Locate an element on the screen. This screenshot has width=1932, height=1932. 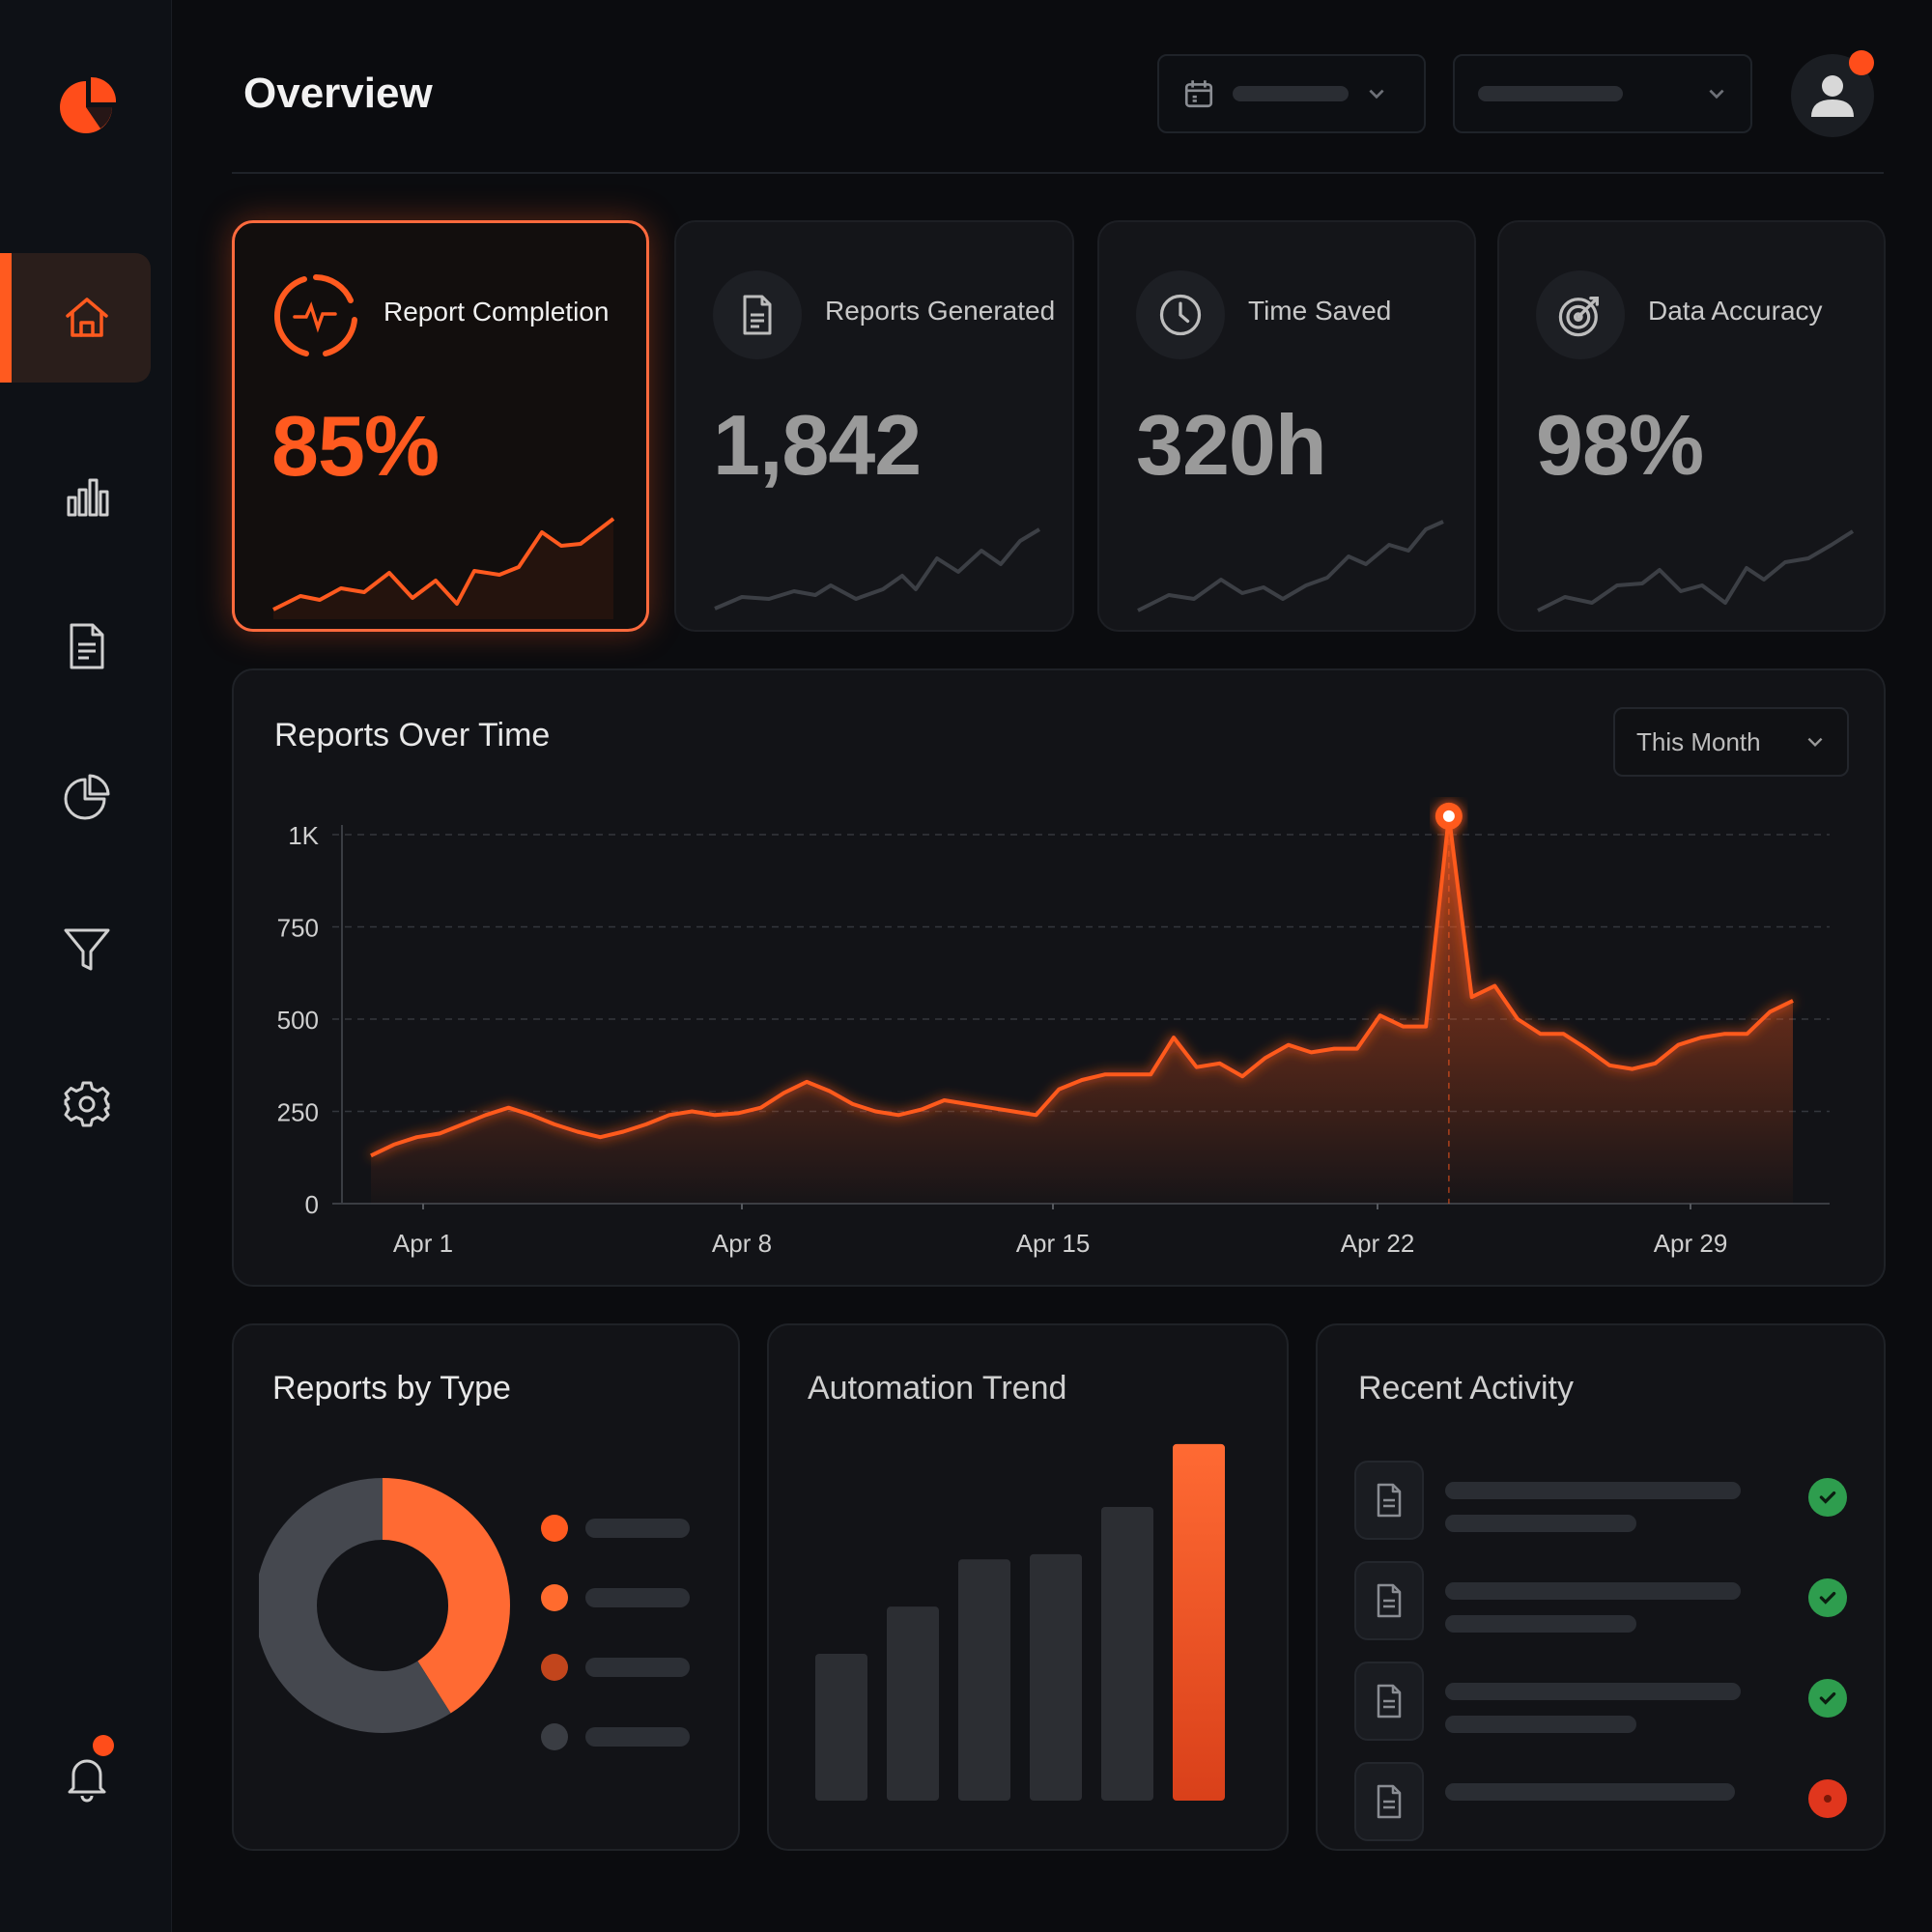
target-icon is located at coordinates (1578, 317).